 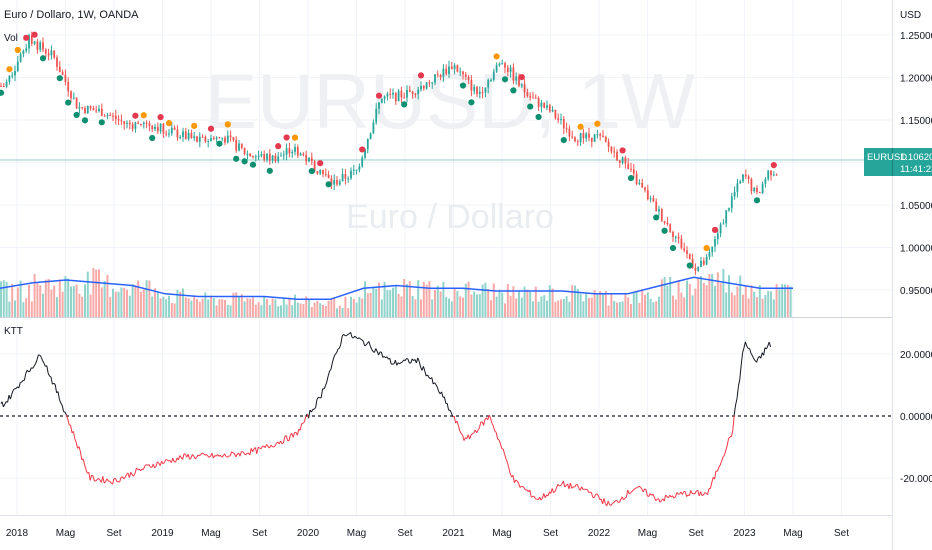 I want to click on volume-label: Vol, so click(x=11, y=38).